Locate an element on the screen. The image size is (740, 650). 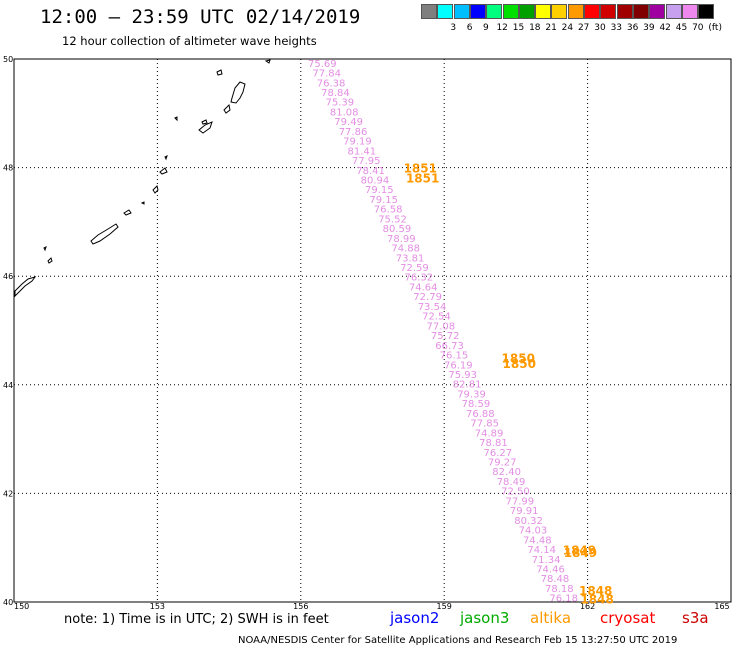
satellite-label-s3a: s3a is located at coordinates (695, 618).